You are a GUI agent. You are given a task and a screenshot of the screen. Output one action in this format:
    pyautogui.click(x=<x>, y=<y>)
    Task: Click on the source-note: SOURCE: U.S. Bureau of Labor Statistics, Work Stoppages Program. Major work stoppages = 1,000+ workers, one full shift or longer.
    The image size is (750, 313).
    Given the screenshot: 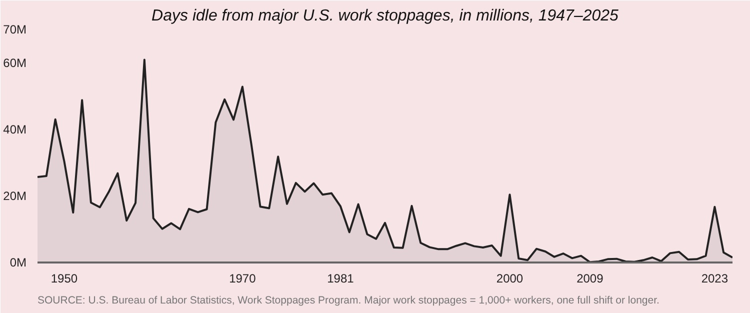 What is the action you would take?
    pyautogui.click(x=349, y=300)
    